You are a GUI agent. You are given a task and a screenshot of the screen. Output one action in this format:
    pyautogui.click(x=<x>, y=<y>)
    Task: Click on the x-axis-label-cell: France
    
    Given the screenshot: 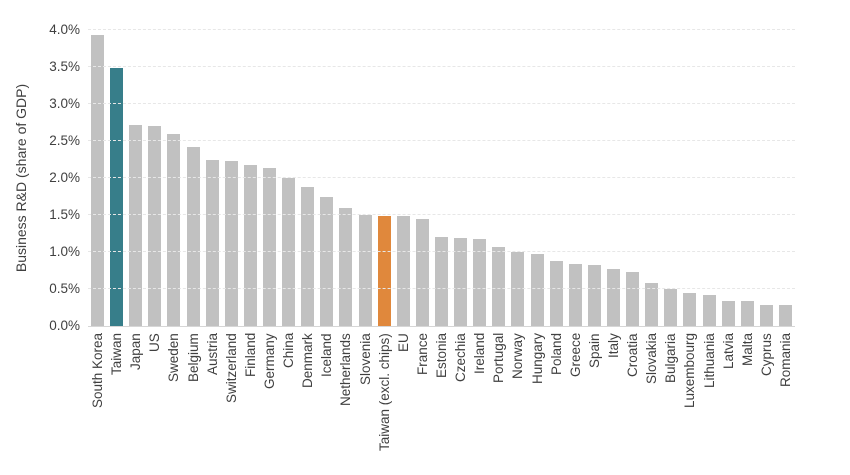 What is the action you would take?
    pyautogui.click(x=422, y=404)
    